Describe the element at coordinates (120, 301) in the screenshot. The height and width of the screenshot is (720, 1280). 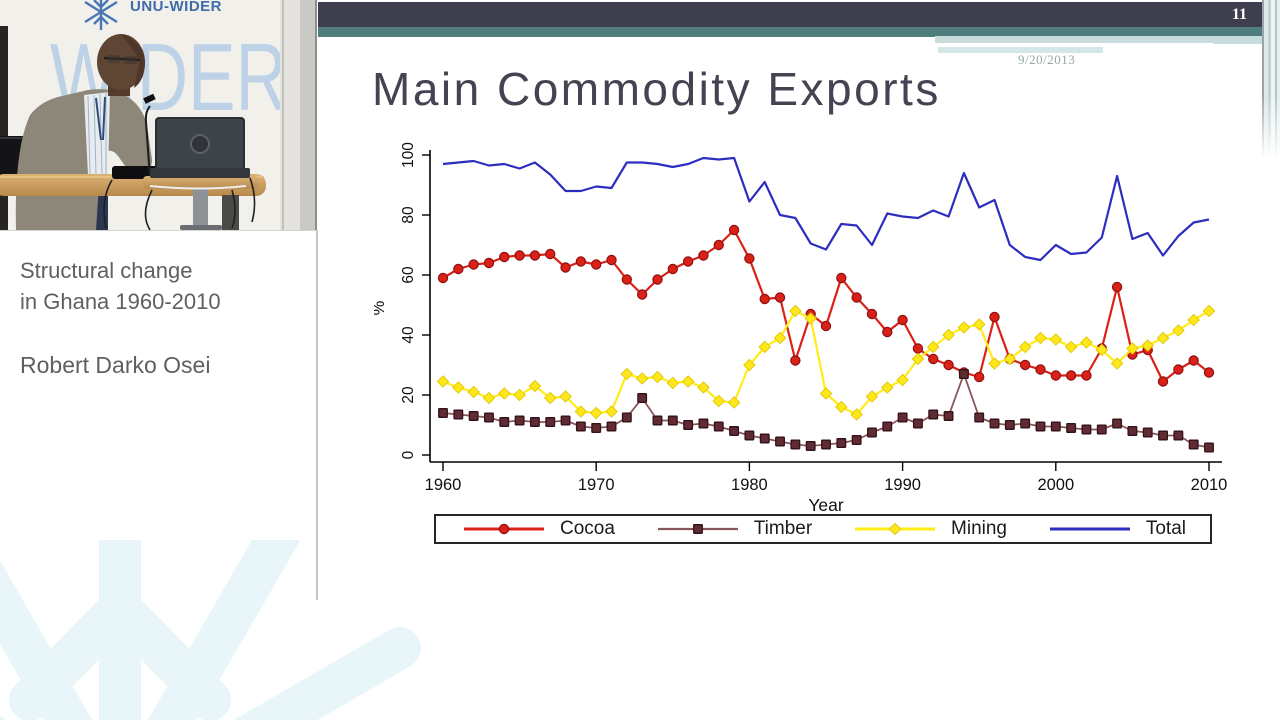
I see `caption-line-2: in Ghana 1960-2010` at that location.